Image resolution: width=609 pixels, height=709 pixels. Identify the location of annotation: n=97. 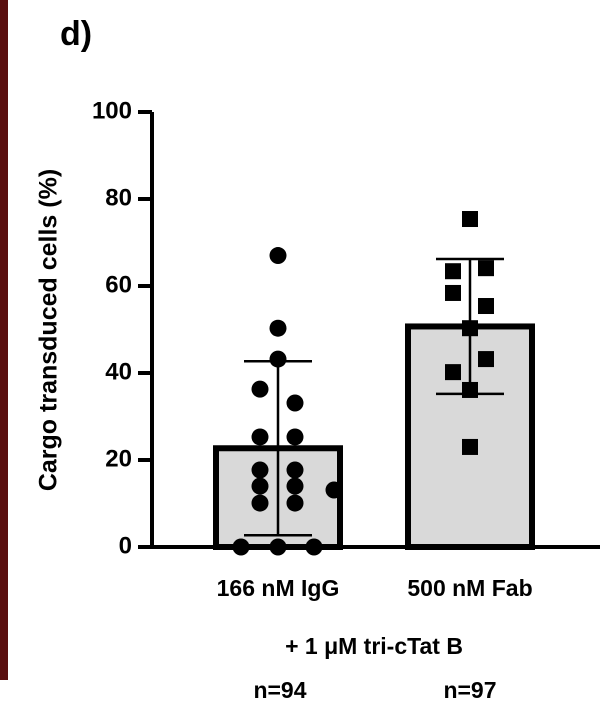
(469, 690).